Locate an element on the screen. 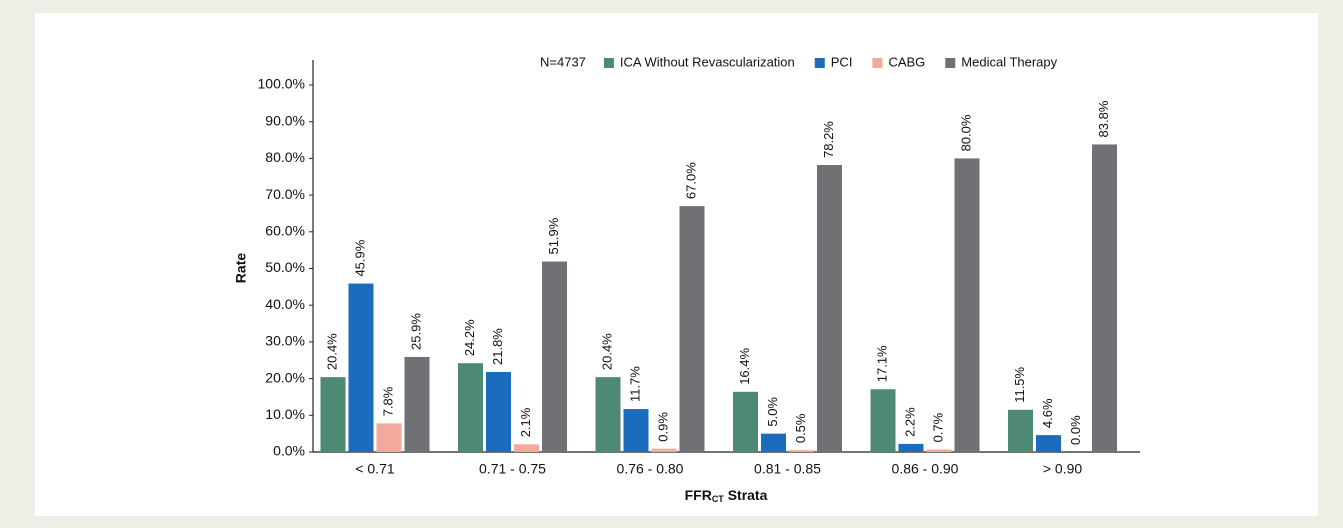 Image resolution: width=1343 pixels, height=528 pixels. x-tick-label: 0.86 - 0.90 is located at coordinates (925, 469).